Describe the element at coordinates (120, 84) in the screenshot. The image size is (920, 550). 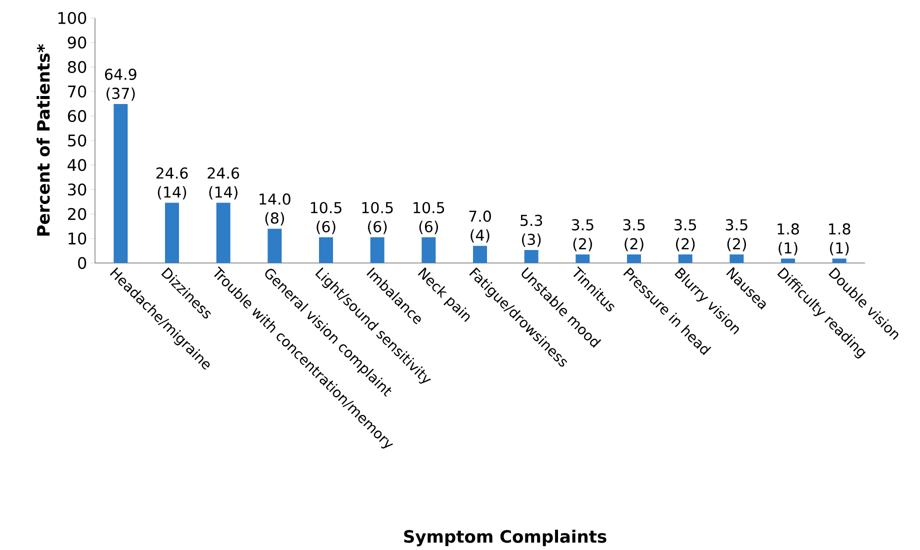
I see `data-label: 64.9 (37)` at that location.